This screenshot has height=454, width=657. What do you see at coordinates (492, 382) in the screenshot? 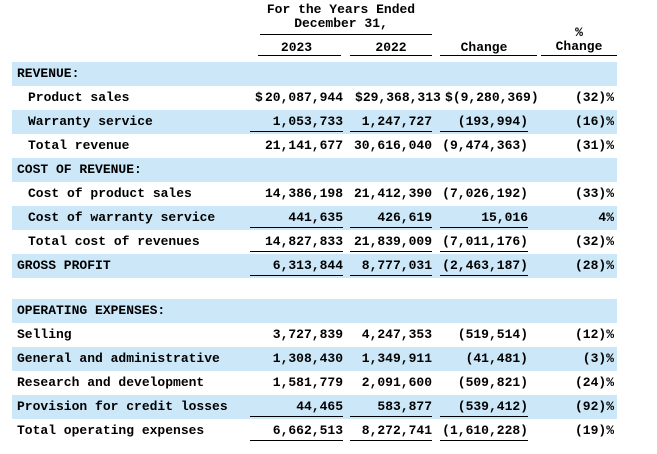
I see `value-change-text: (509,821)` at bounding box center [492, 382].